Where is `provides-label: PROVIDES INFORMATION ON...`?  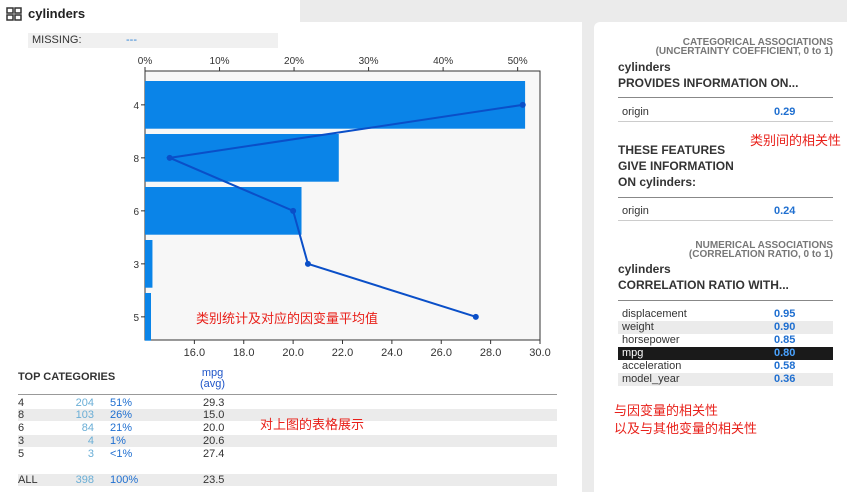
provides-label: PROVIDES INFORMATION ON... is located at coordinates (708, 83).